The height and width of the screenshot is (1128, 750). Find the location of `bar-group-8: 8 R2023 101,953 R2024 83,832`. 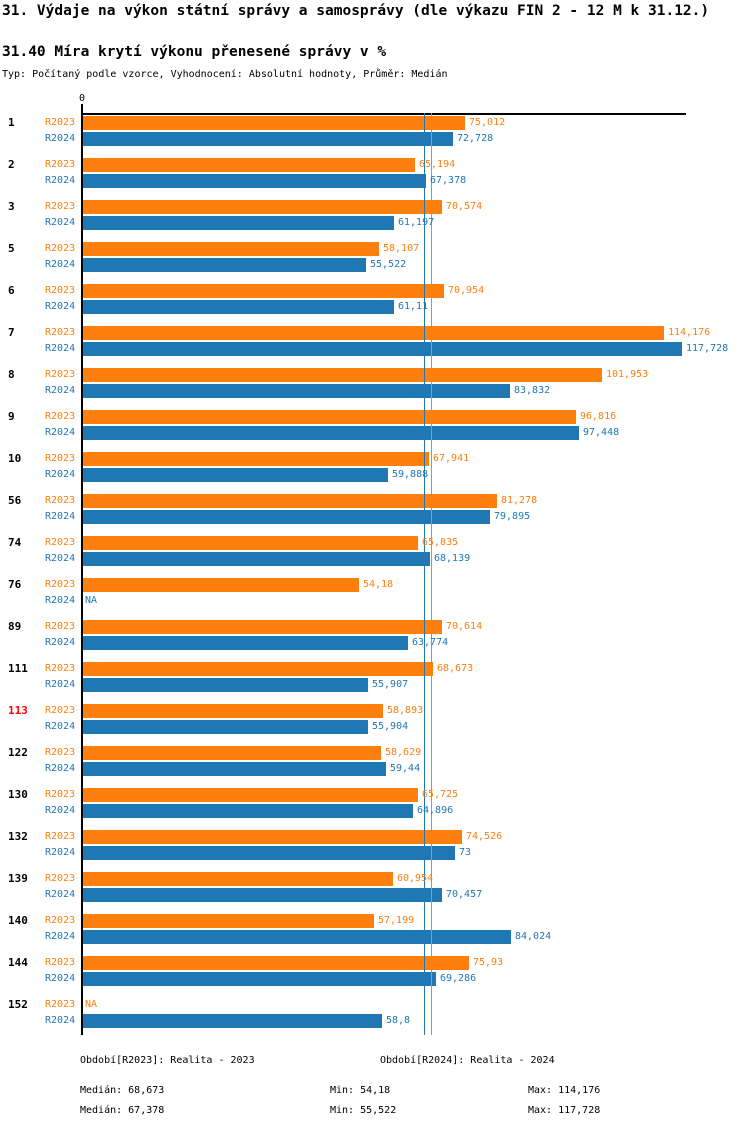

bar-group-8: 8 R2023 101,953 R2024 83,832 is located at coordinates (375, 383).